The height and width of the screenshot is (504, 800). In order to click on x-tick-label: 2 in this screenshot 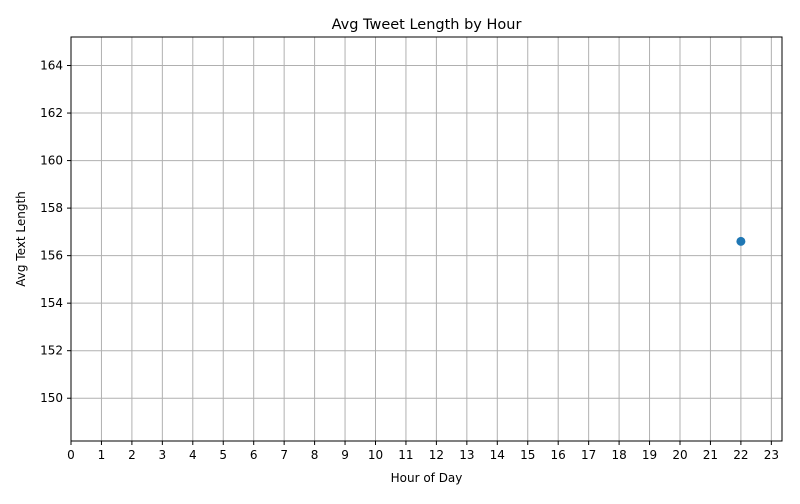, I will do `click(132, 455)`.